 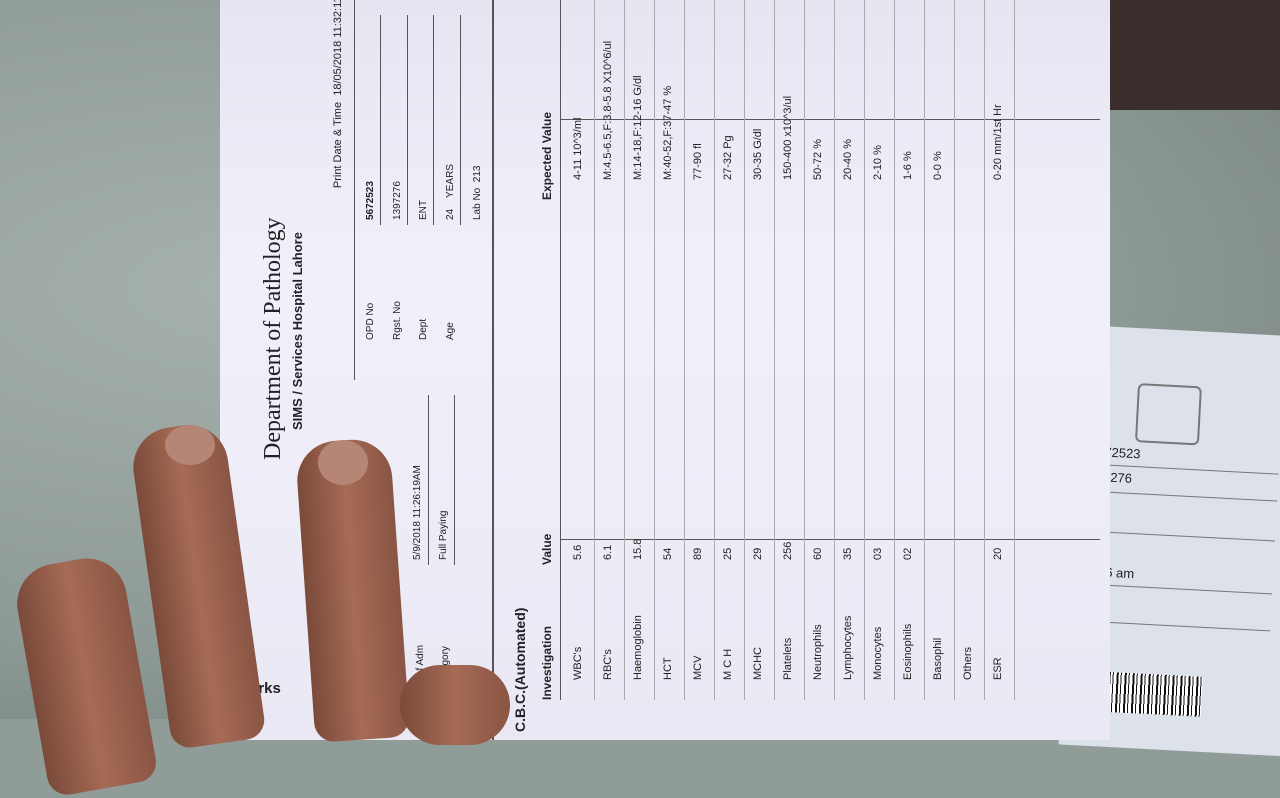 What do you see at coordinates (578, 663) in the screenshot?
I see `row-investigation: WBC's` at bounding box center [578, 663].